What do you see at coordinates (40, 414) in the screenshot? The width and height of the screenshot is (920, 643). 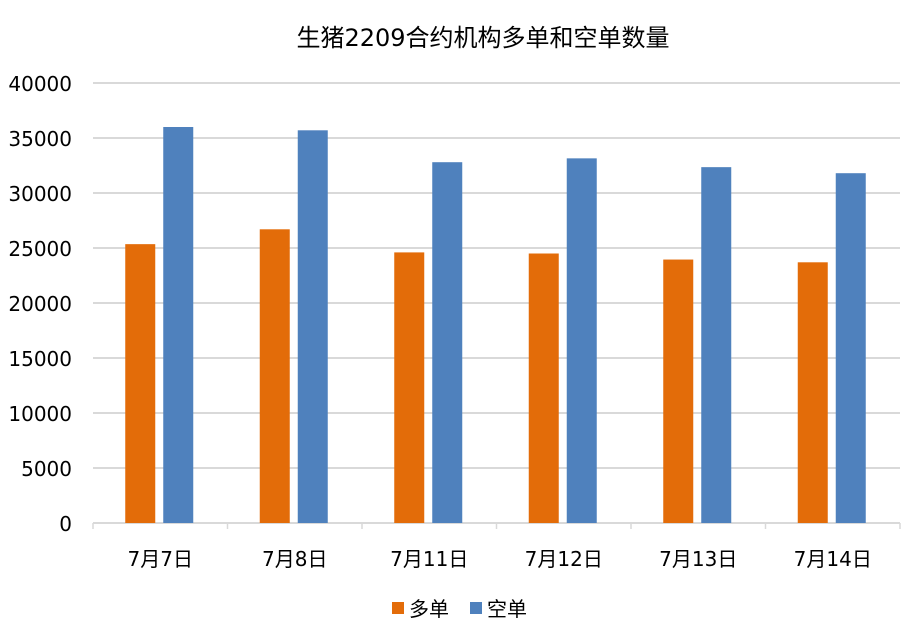 I see `y-tick-label: 10000` at bounding box center [40, 414].